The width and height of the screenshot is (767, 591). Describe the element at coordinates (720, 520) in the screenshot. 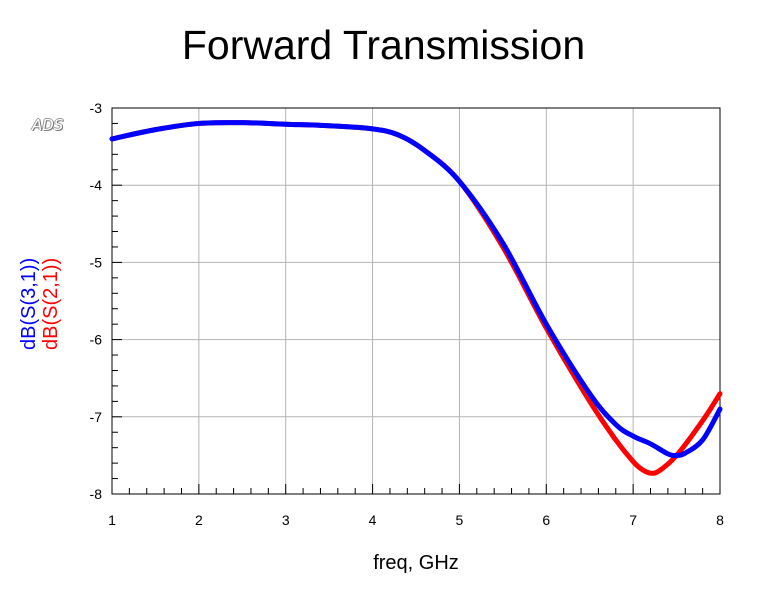

I see `x-tick-label: 8` at that location.